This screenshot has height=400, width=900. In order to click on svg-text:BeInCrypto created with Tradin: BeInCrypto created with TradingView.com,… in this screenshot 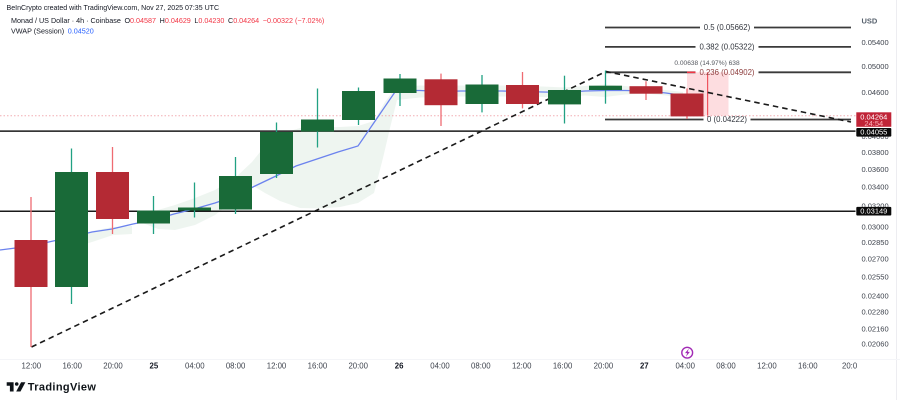, I will do `click(113, 8)`.